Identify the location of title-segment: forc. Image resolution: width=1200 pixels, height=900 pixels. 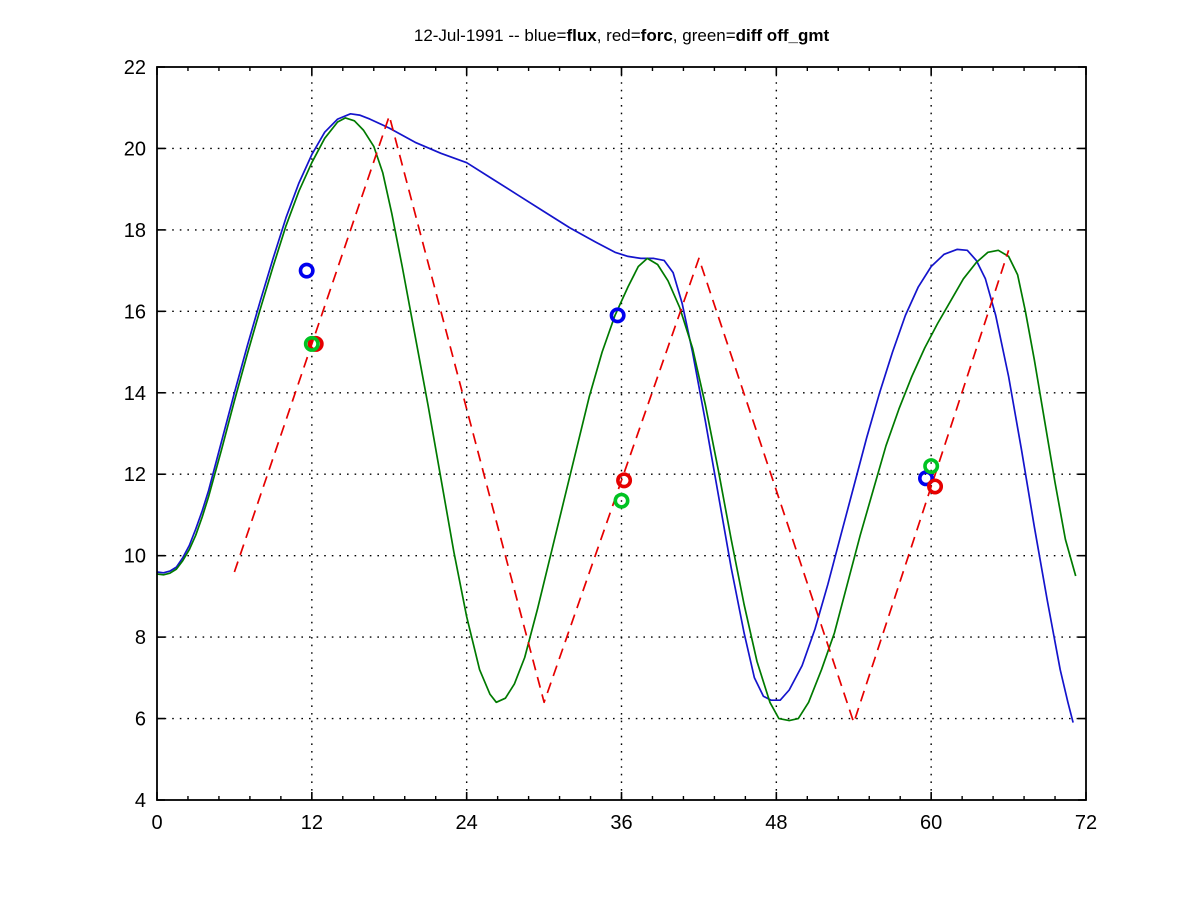
(656, 35).